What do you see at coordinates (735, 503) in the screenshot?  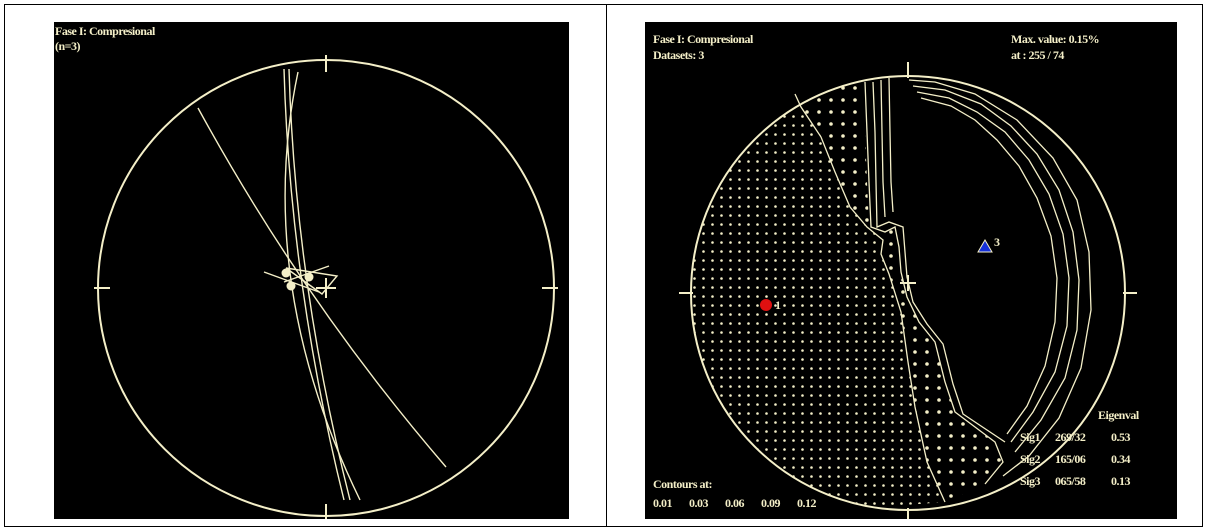 I see `contour-level: 0.06` at bounding box center [735, 503].